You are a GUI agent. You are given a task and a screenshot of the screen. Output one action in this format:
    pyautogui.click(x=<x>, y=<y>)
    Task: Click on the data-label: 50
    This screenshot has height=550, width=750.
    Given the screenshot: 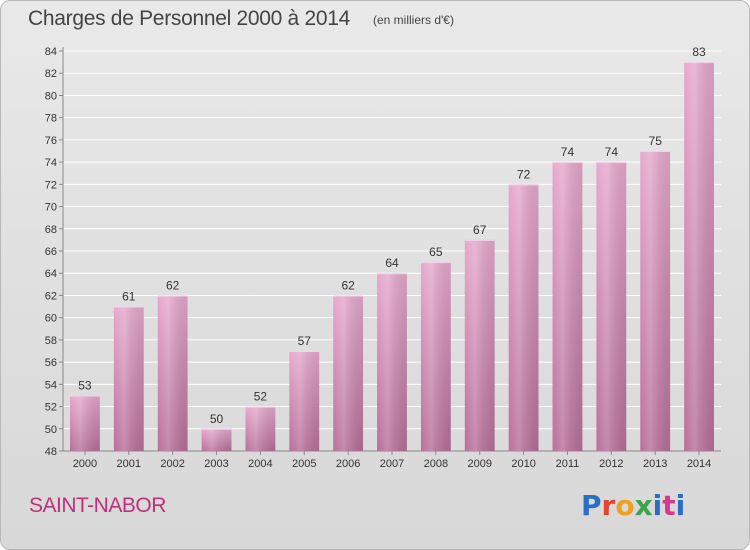 What is the action you would take?
    pyautogui.click(x=217, y=419)
    